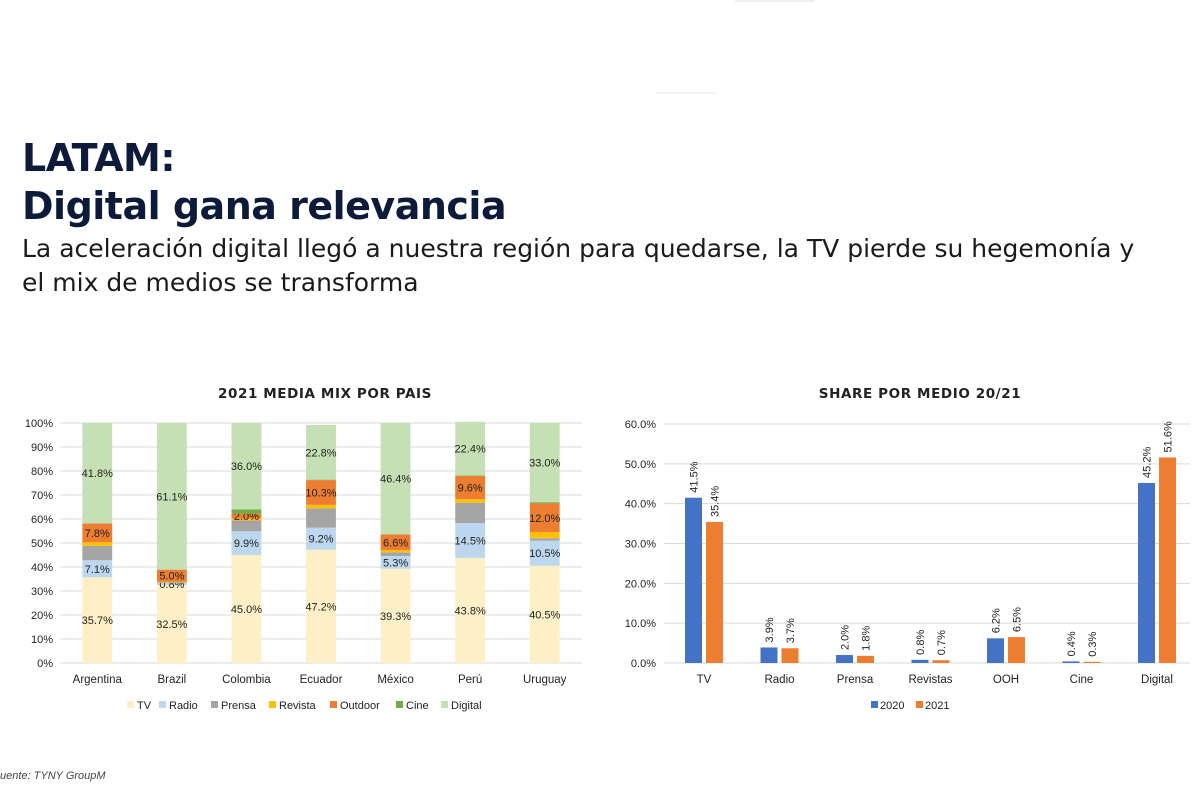  I want to click on data-label: 47.2%, so click(320, 607).